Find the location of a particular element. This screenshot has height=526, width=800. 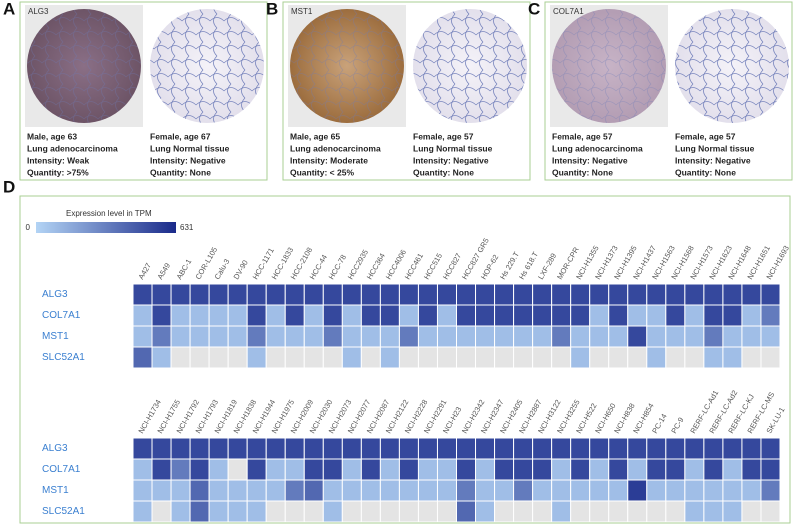

gene-label: ALG3 is located at coordinates (38, 11).